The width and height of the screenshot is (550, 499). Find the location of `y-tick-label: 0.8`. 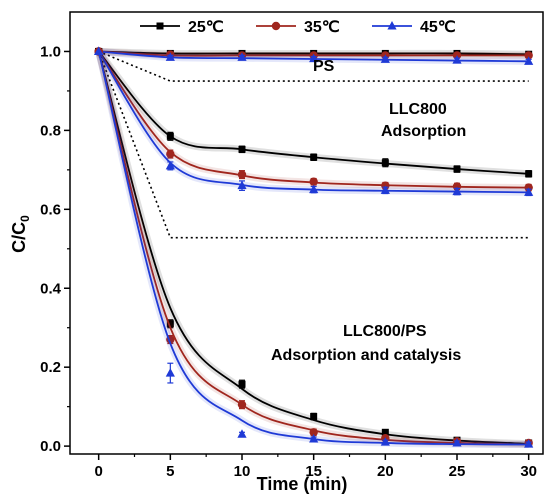

y-tick-label: 0.8 is located at coordinates (50, 130).